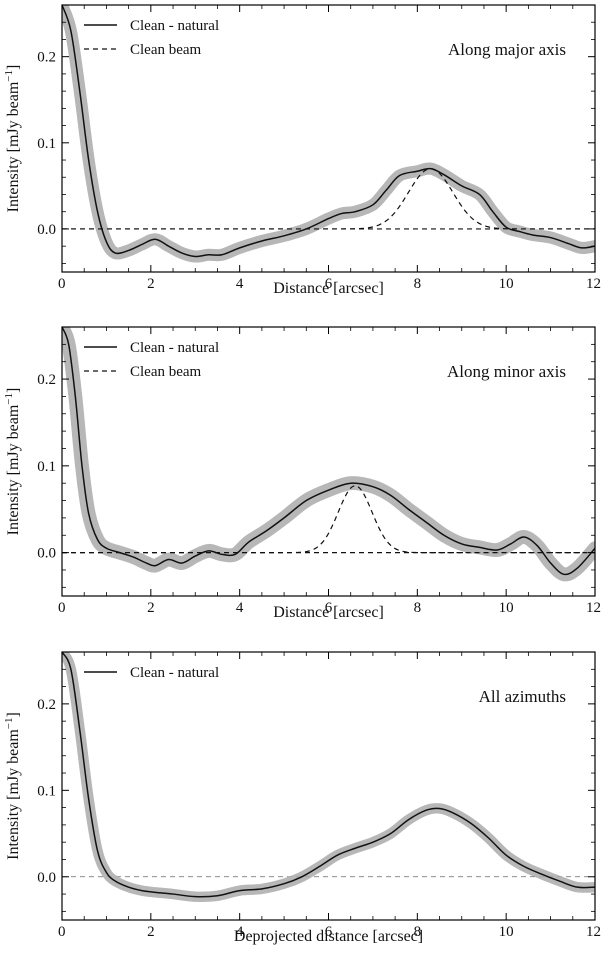  I want to click on panel-annotation: Along major axis, so click(507, 49).